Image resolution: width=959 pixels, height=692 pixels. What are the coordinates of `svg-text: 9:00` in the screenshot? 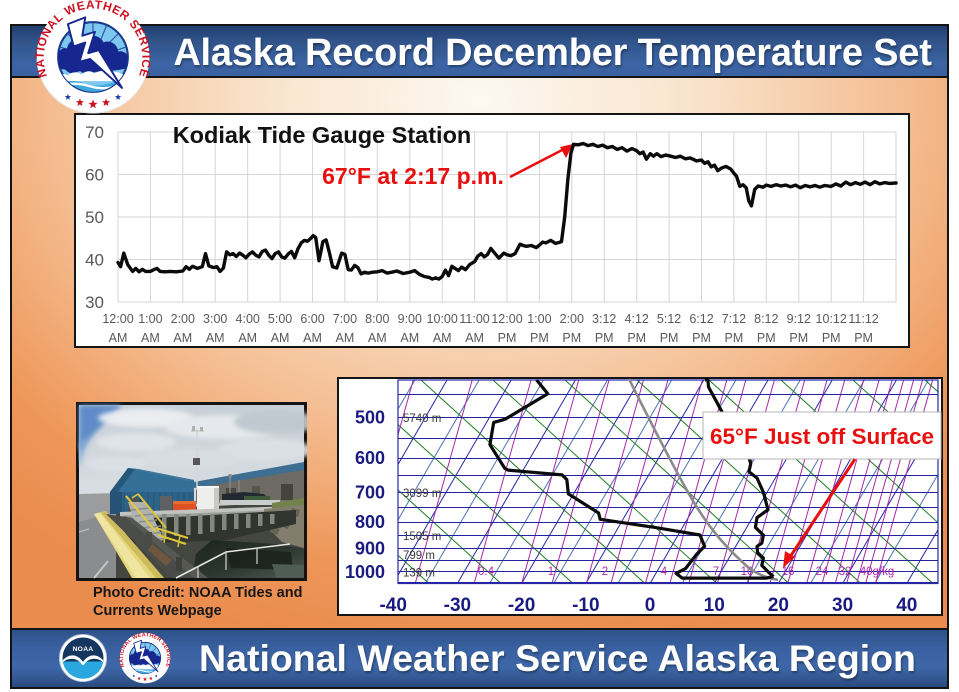 It's located at (410, 319).